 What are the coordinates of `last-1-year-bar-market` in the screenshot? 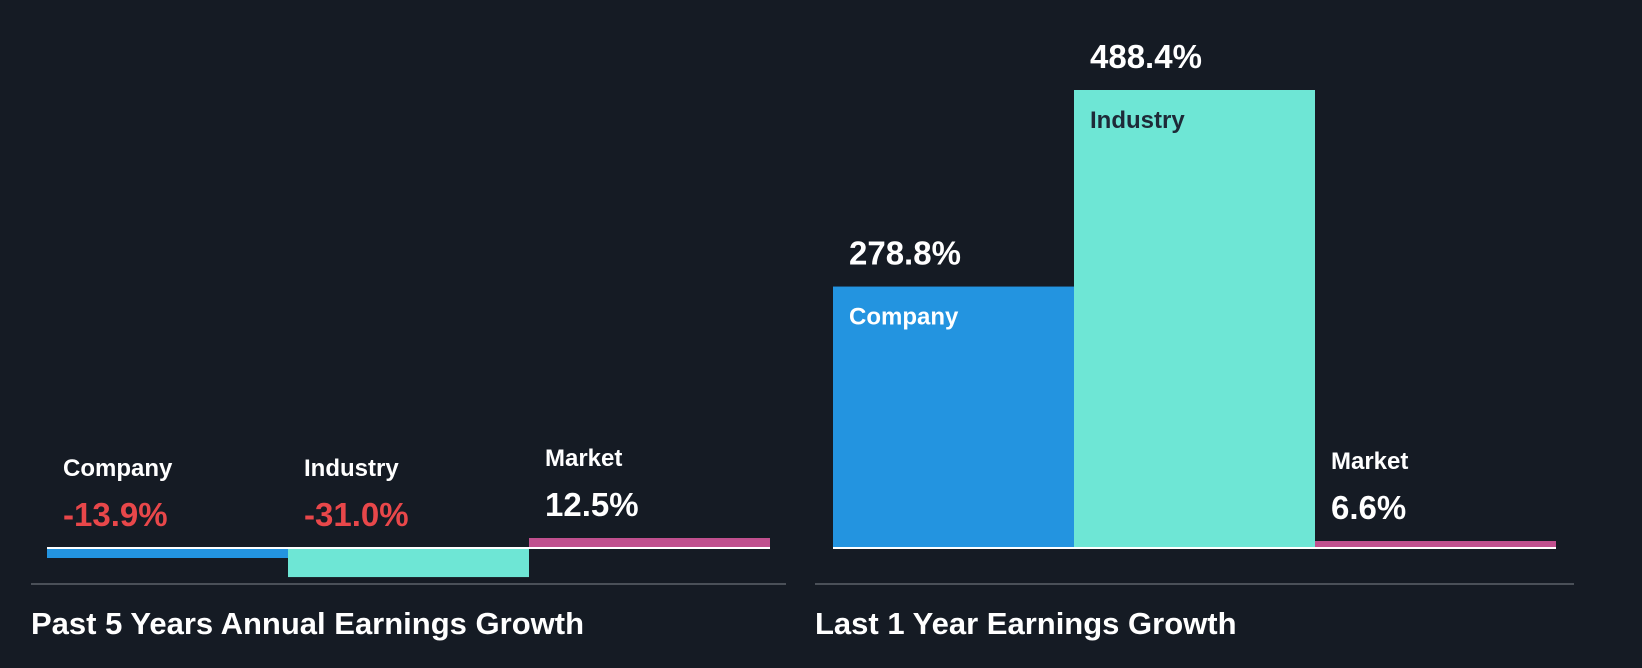 It's located at (1435, 544).